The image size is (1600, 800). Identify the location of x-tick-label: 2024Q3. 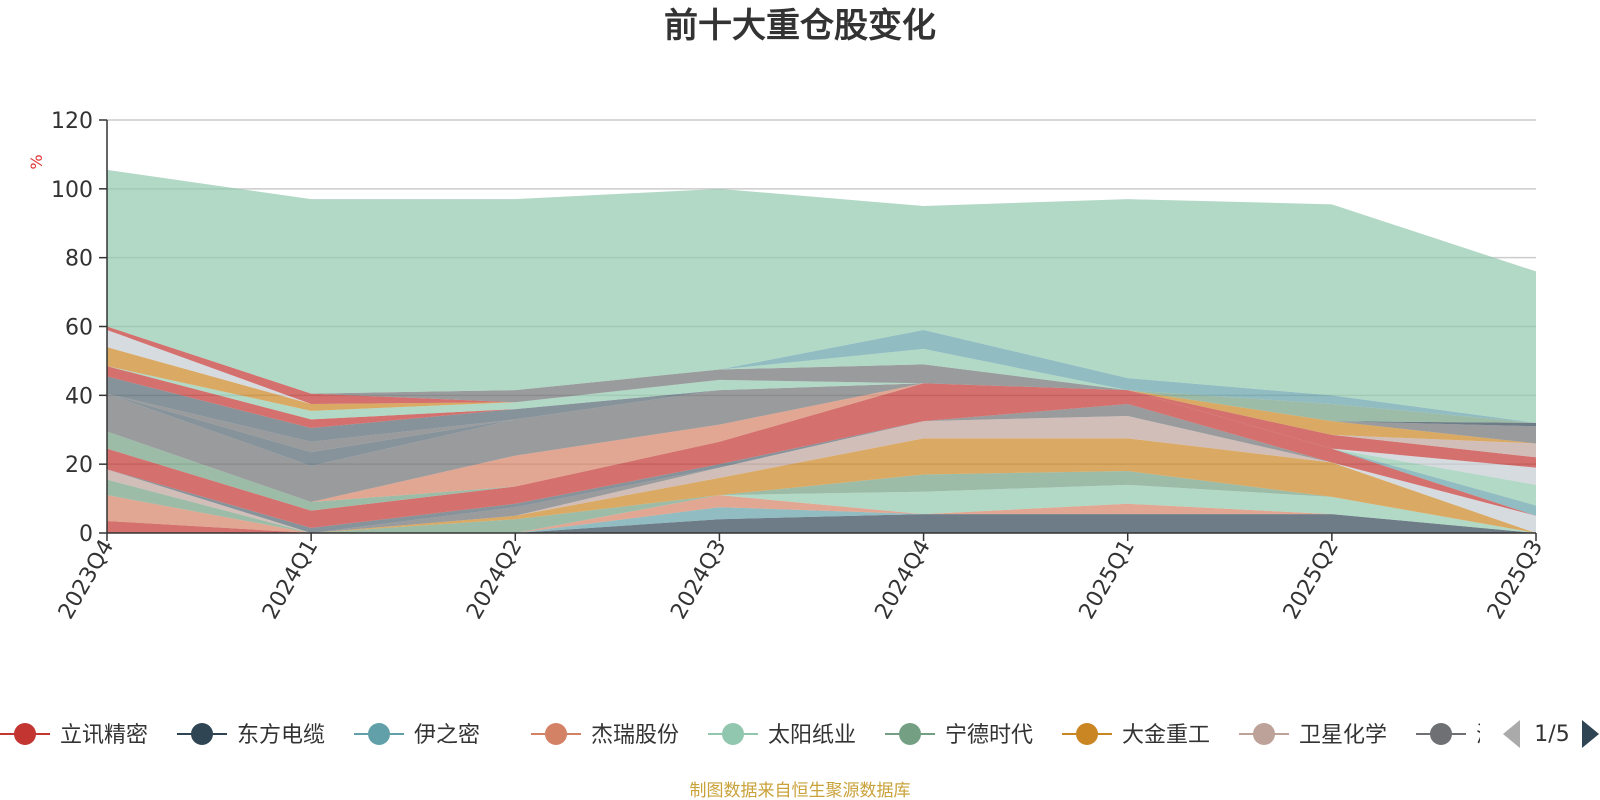
(698, 580).